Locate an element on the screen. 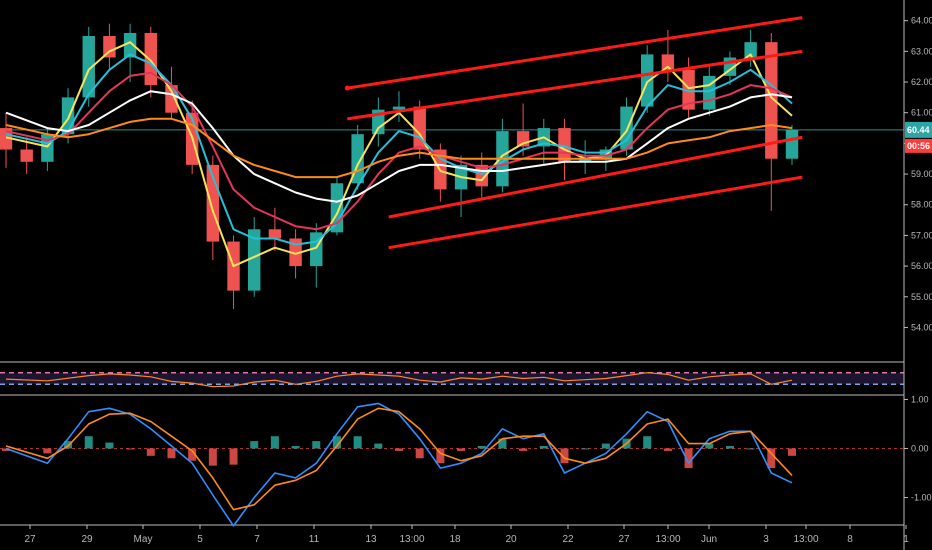 This screenshot has width=932, height=550. price-tick-label: 55.00 is located at coordinates (921, 297).